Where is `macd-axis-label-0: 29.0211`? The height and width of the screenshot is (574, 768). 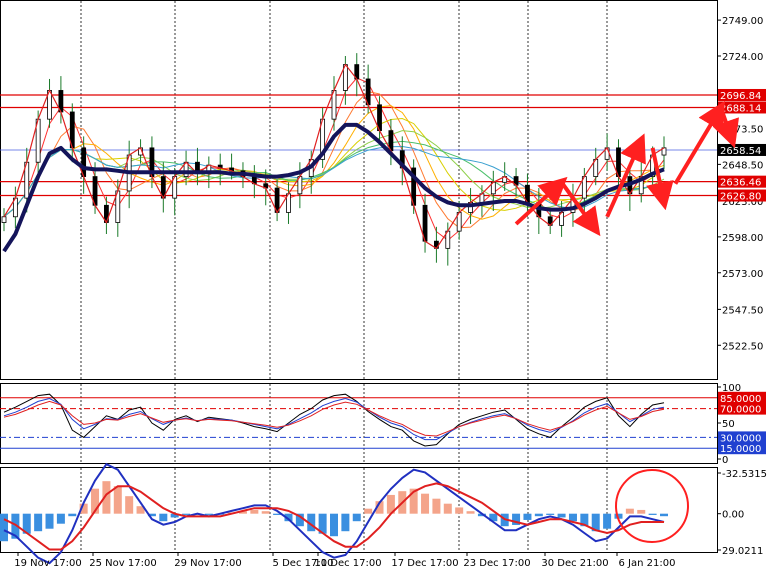
macd-axis-label-0: 29.0211 is located at coordinates (742, 551).